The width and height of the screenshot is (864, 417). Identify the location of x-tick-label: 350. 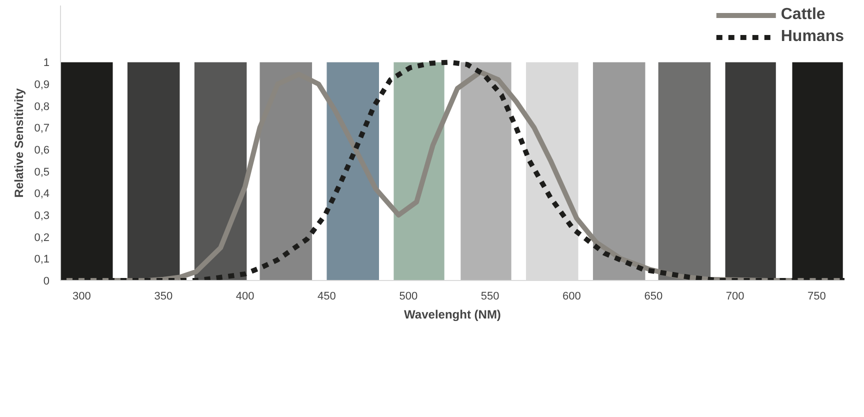
(163, 296).